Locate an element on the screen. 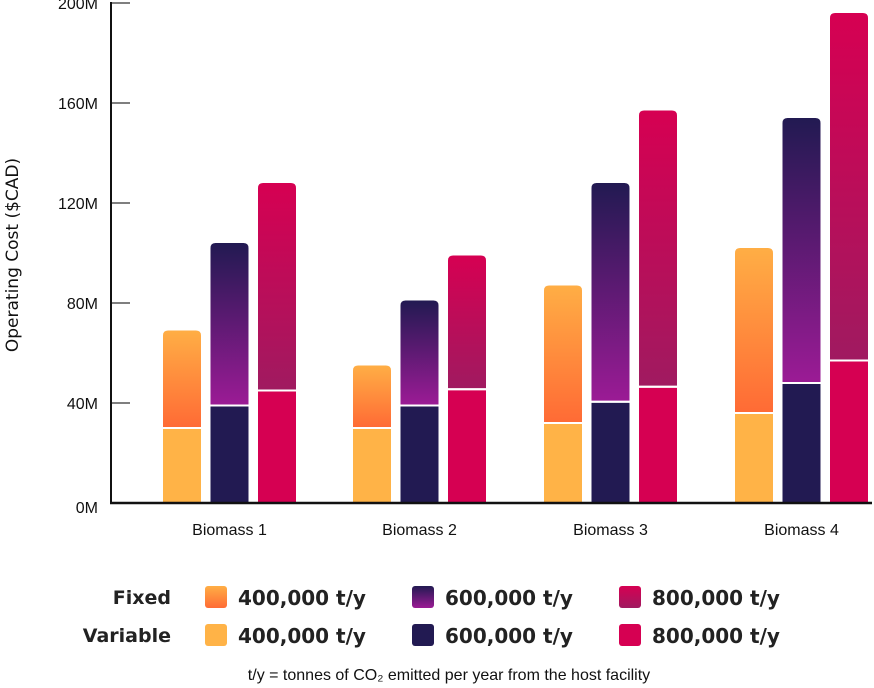 This screenshot has height=688, width=874. legend-swatch-variable-800-000-t-y is located at coordinates (630, 635).